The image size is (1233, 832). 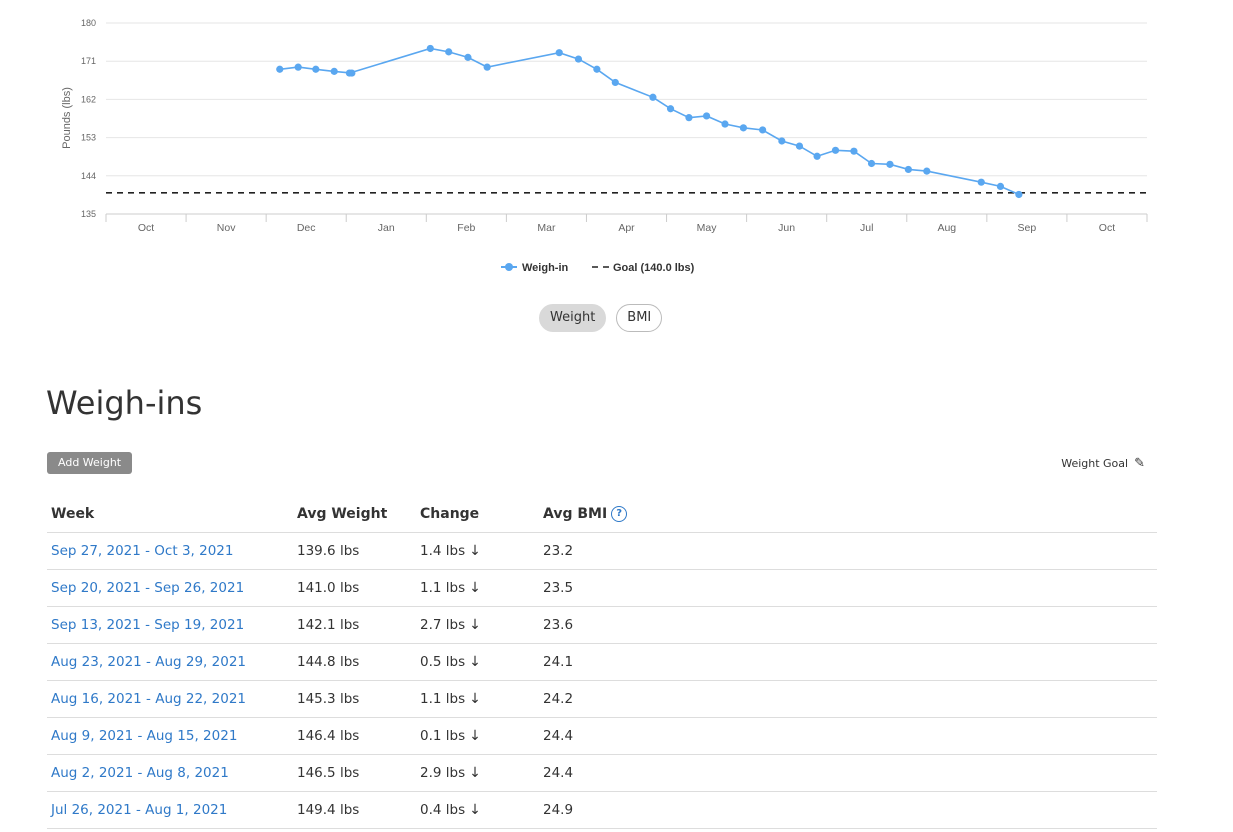 What do you see at coordinates (88, 99) in the screenshot?
I see `y-tick-label: 162` at bounding box center [88, 99].